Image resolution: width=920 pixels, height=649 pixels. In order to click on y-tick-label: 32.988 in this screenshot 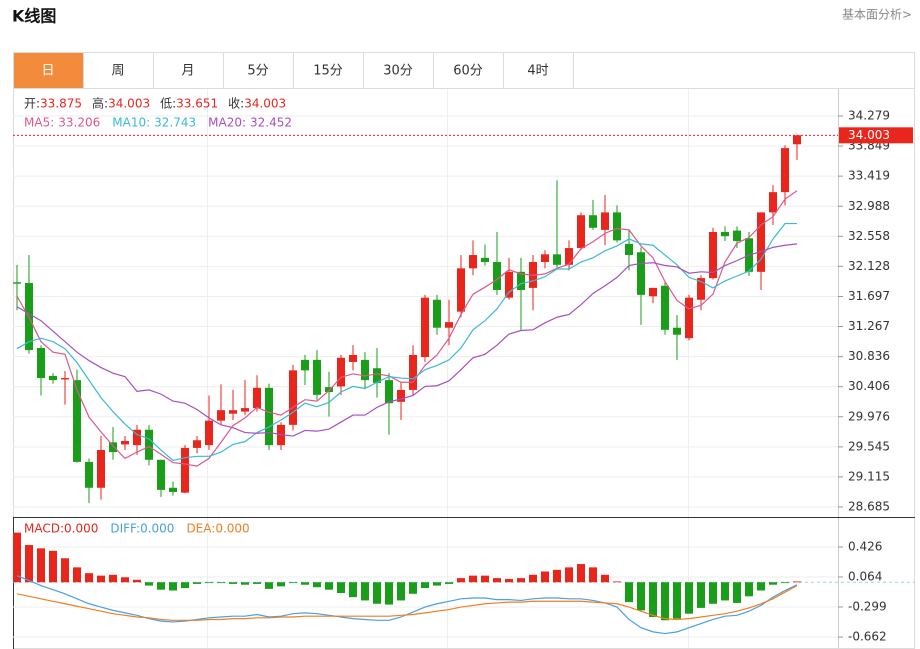, I will do `click(869, 206)`.